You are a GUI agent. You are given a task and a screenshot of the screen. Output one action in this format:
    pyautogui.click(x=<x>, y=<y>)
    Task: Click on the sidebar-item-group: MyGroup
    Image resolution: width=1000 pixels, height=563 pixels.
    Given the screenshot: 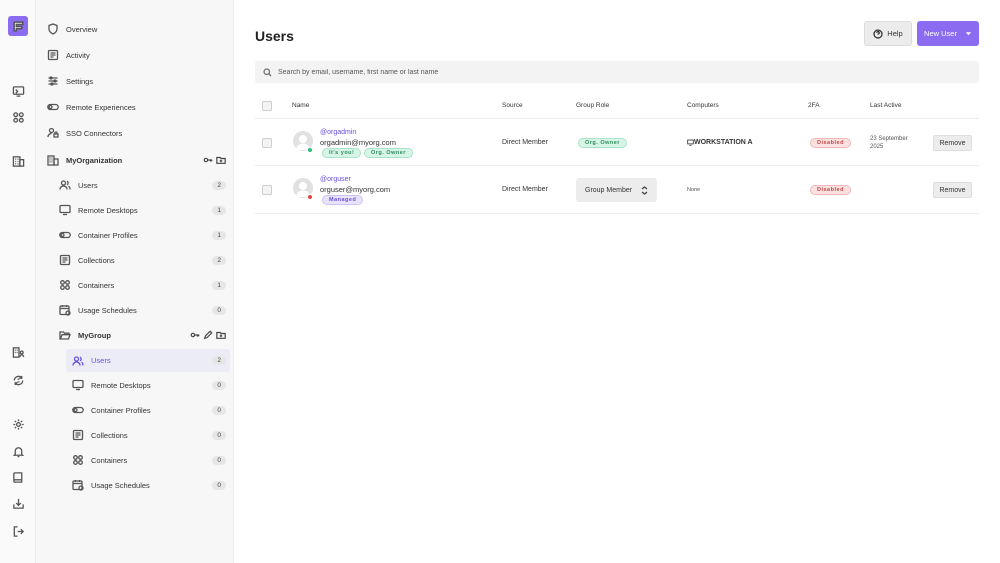 What is the action you would take?
    pyautogui.click(x=144, y=335)
    